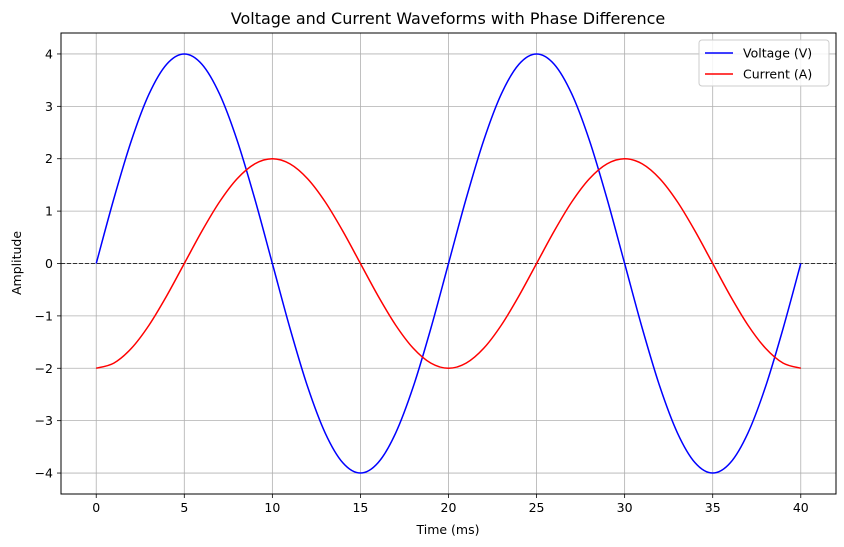 This screenshot has height=547, width=844. Describe the element at coordinates (777, 53) in the screenshot. I see `legend-label: Voltage (V)` at that location.